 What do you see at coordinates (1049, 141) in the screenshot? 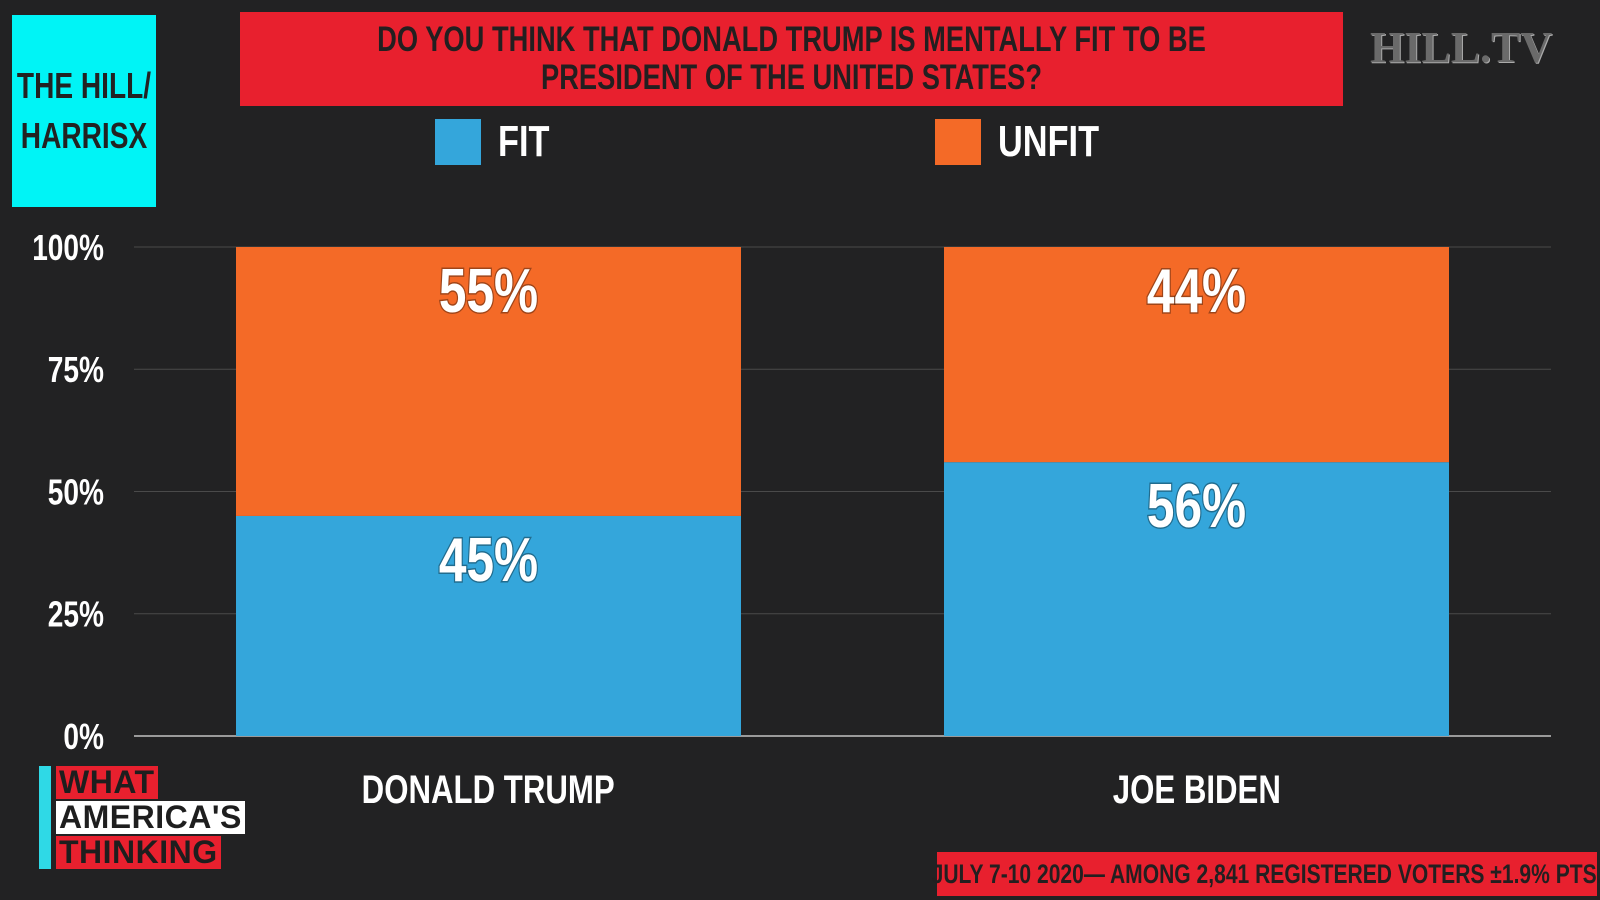
I see `legend-label-unfit: UNFIT` at bounding box center [1049, 141].